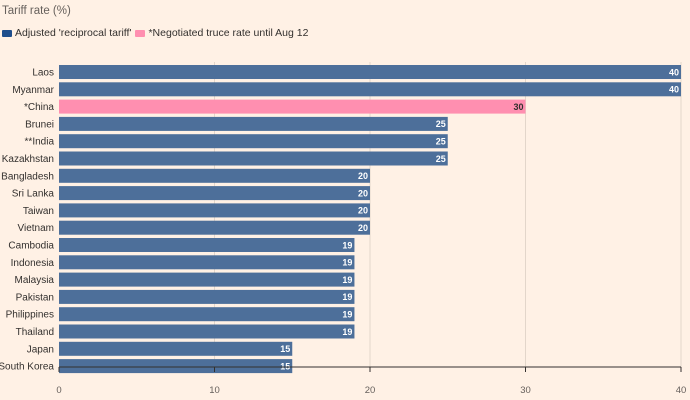 The height and width of the screenshot is (400, 690). What do you see at coordinates (39, 107) in the screenshot?
I see `category-label-2: *China` at bounding box center [39, 107].